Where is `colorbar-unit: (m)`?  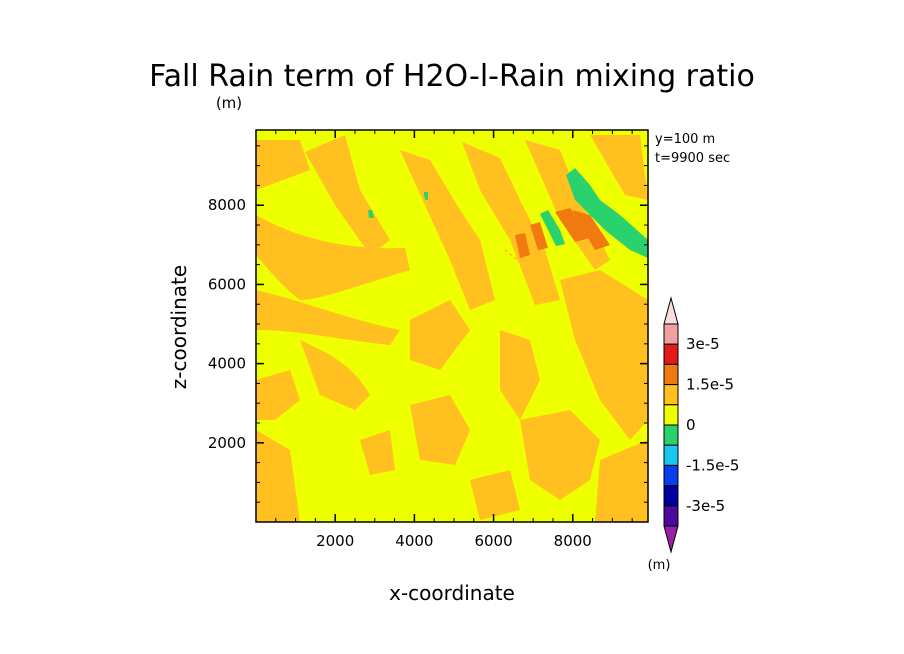 colorbar-unit: (m) is located at coordinates (659, 565).